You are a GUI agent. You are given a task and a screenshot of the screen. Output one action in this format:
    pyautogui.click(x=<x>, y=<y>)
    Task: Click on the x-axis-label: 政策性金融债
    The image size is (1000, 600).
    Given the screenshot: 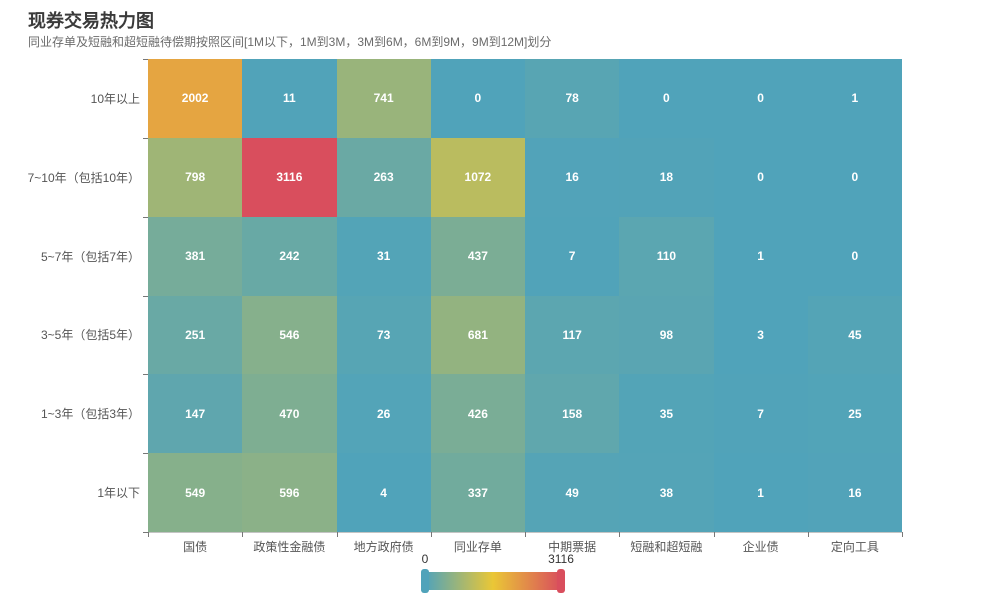 What is the action you would take?
    pyautogui.click(x=289, y=547)
    